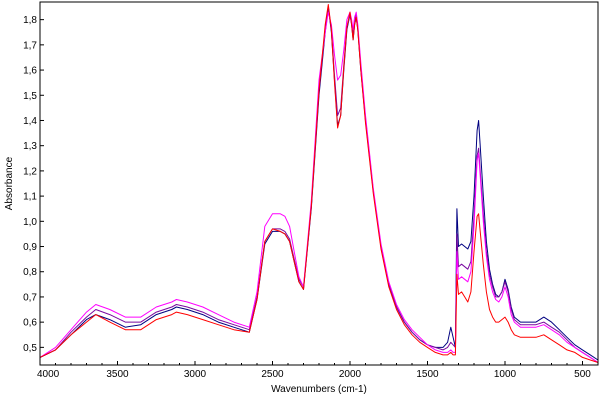 This screenshot has width=600, height=401. What do you see at coordinates (30, 348) in the screenshot?
I see `y-tick-label: 0,5` at bounding box center [30, 348].